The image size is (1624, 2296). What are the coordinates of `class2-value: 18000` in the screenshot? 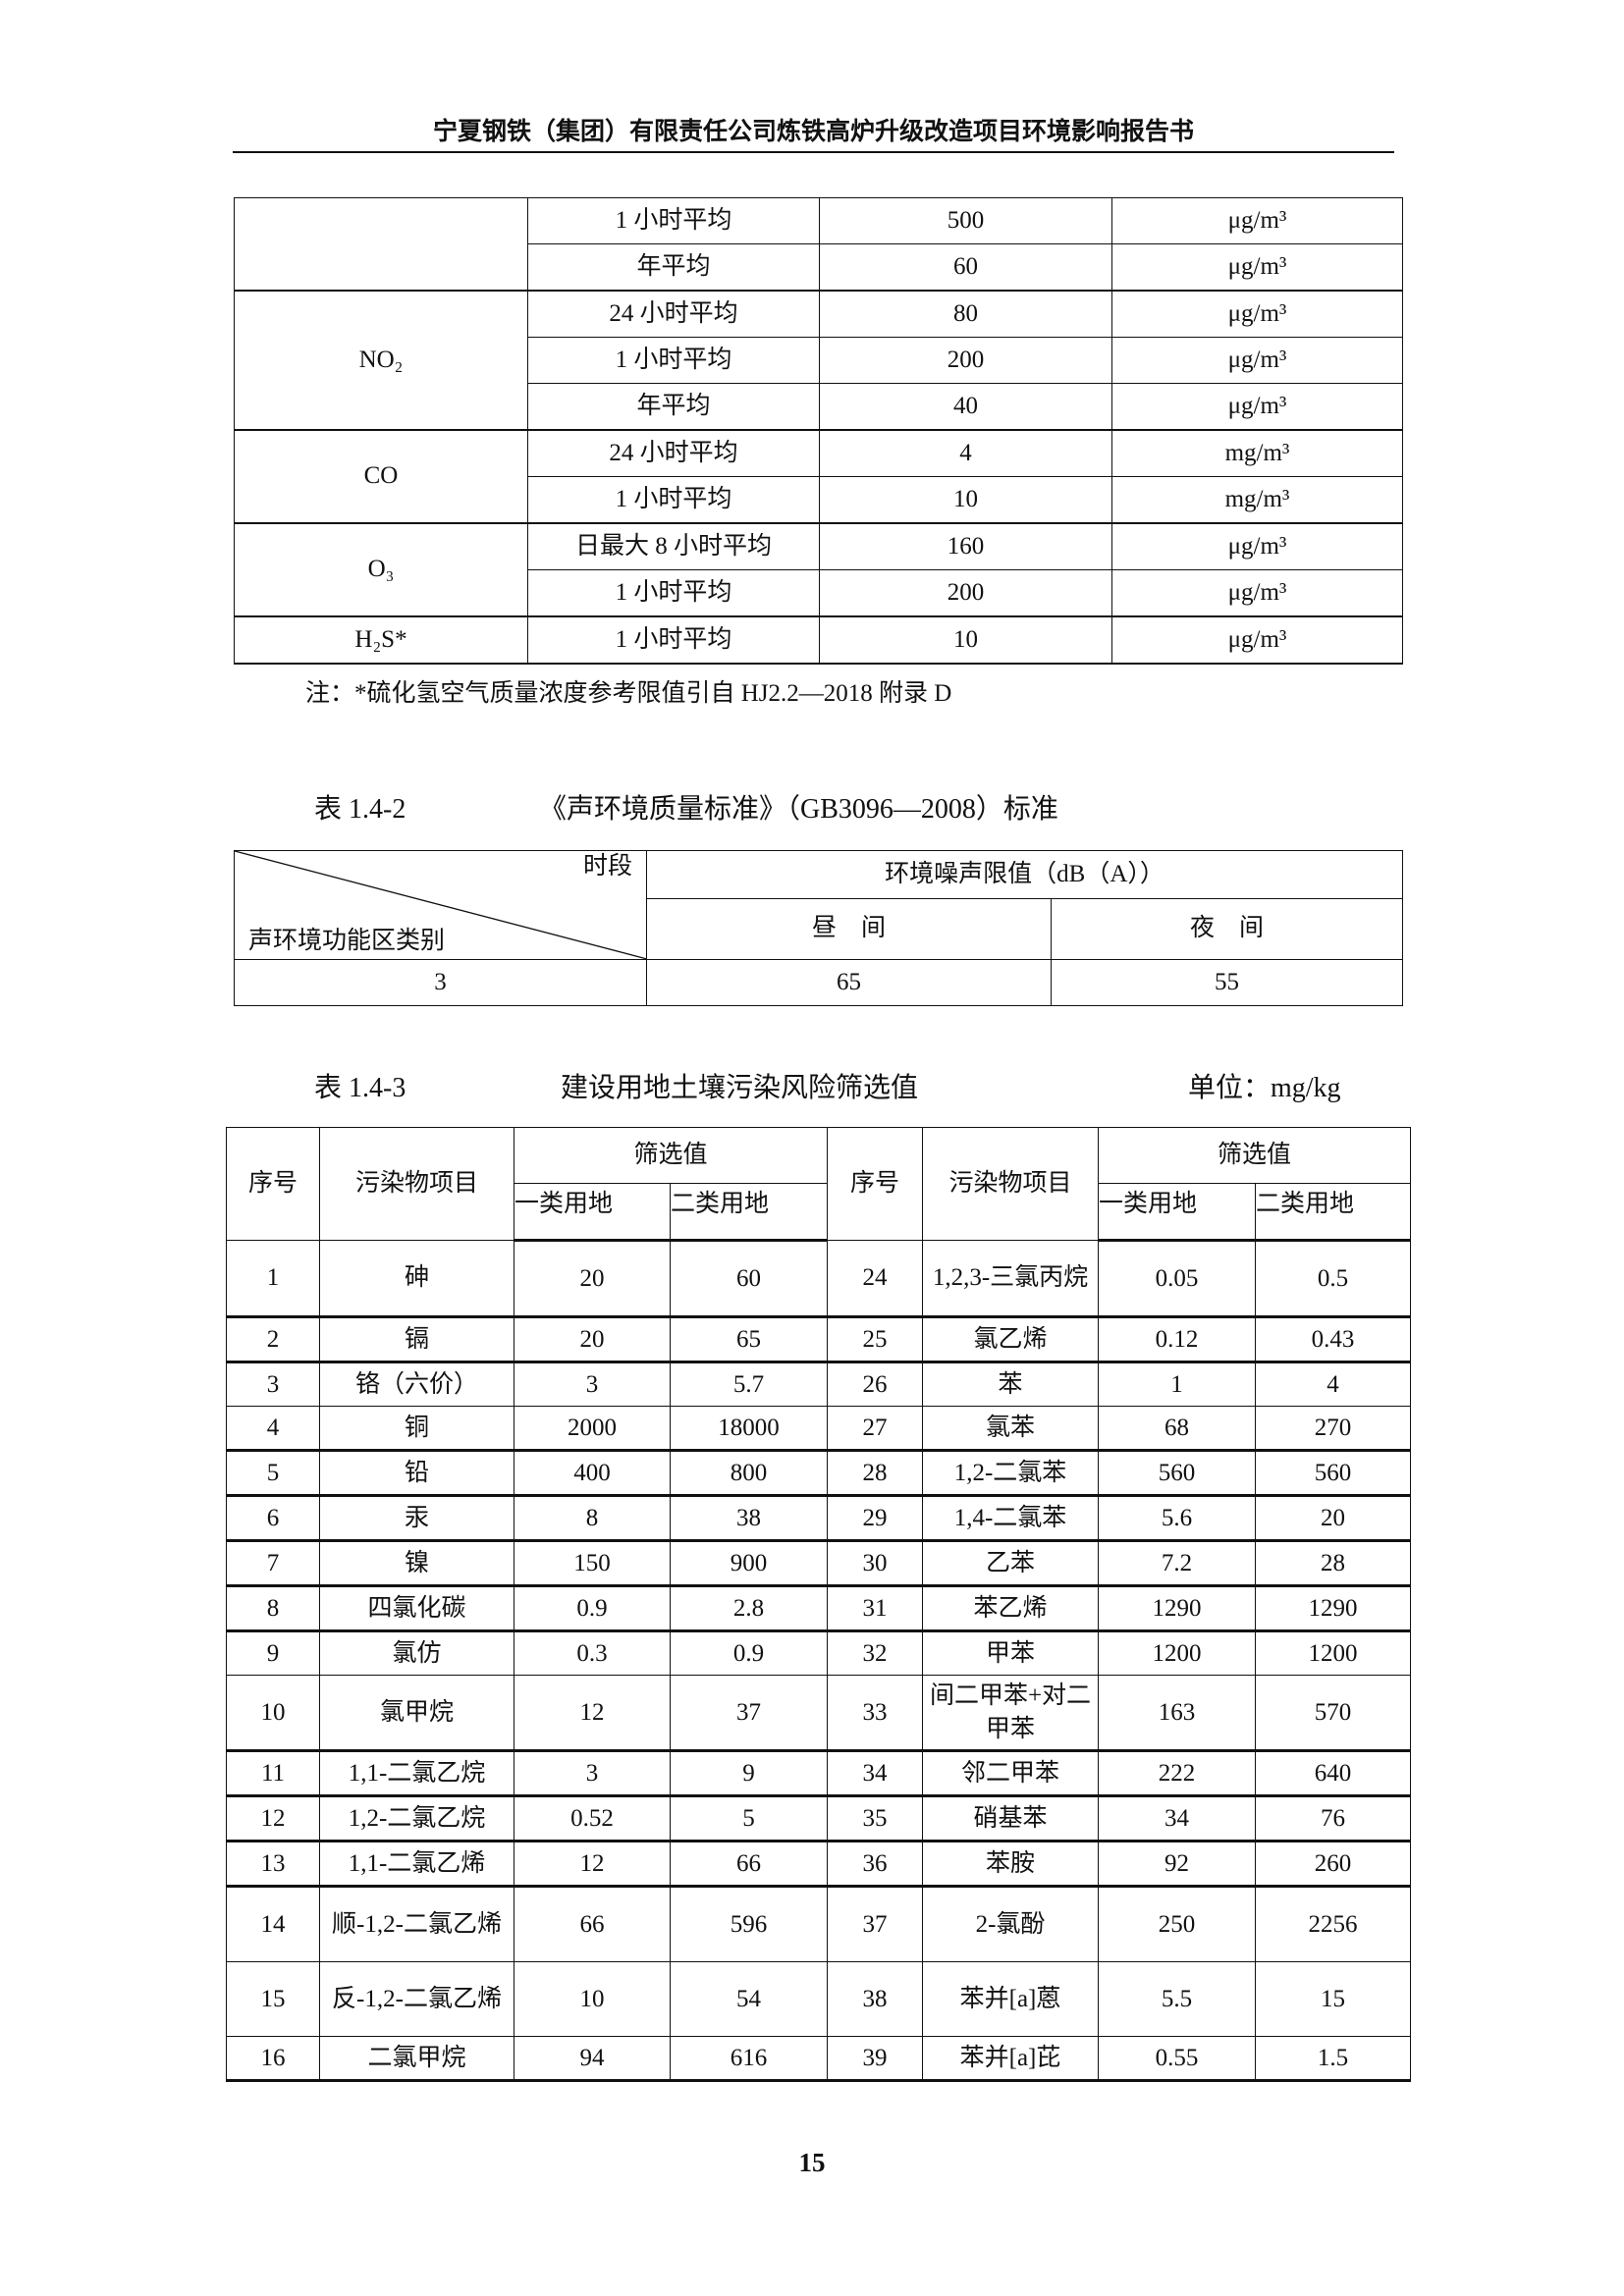 It's located at (749, 1429).